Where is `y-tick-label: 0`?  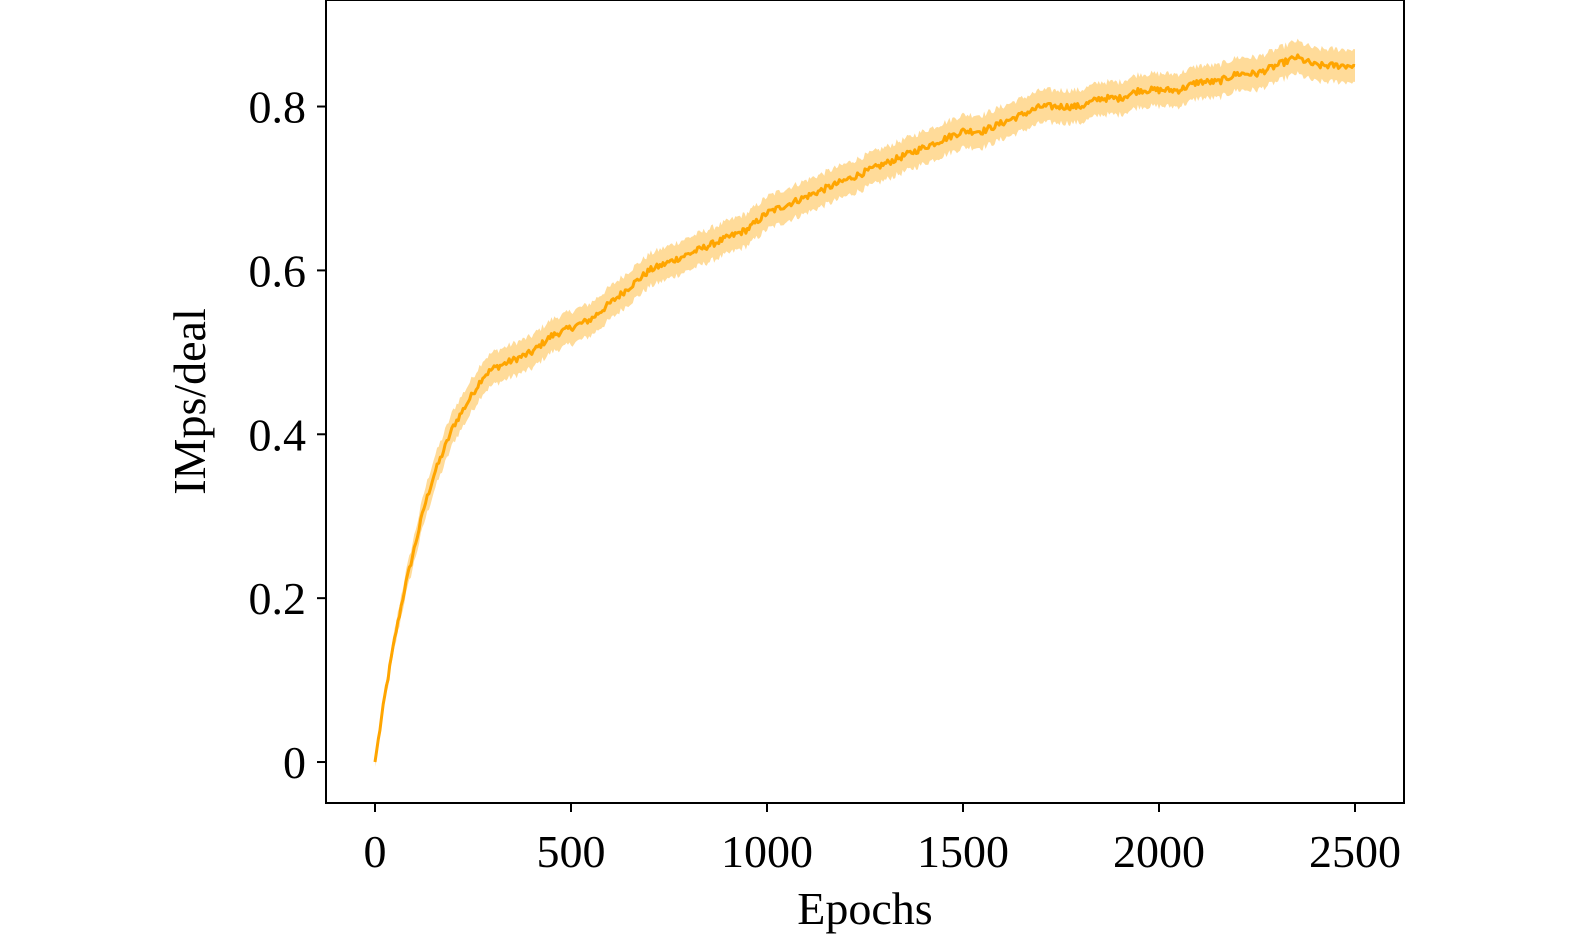 y-tick-label: 0 is located at coordinates (294, 762).